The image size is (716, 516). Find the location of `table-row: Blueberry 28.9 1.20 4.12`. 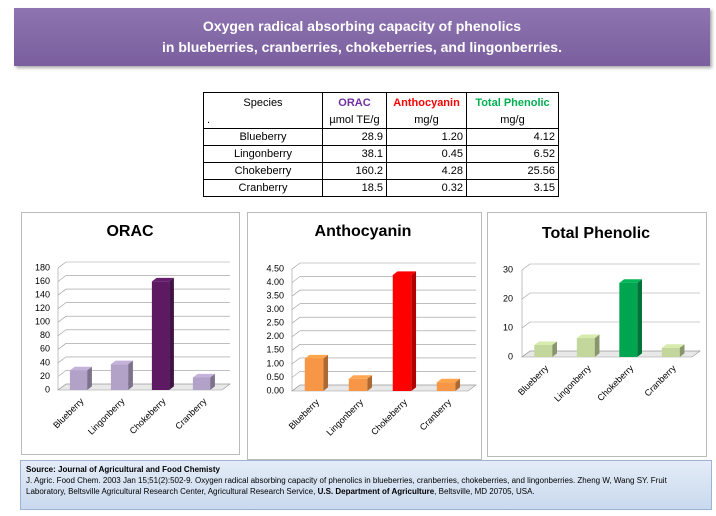

table-row: Blueberry 28.9 1.20 4.12 is located at coordinates (381, 137).